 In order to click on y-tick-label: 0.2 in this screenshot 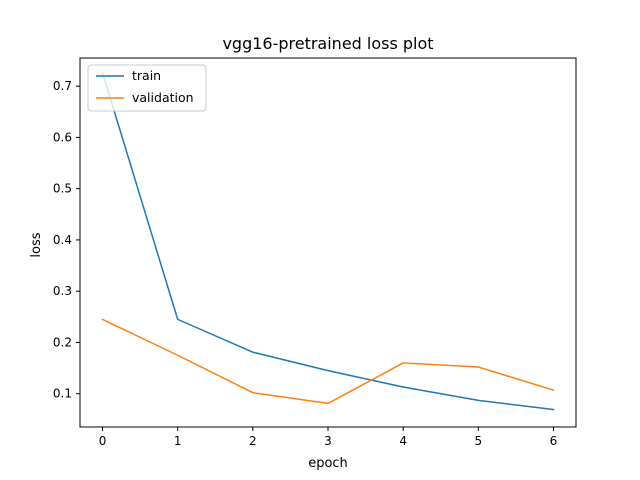, I will do `click(62, 342)`.